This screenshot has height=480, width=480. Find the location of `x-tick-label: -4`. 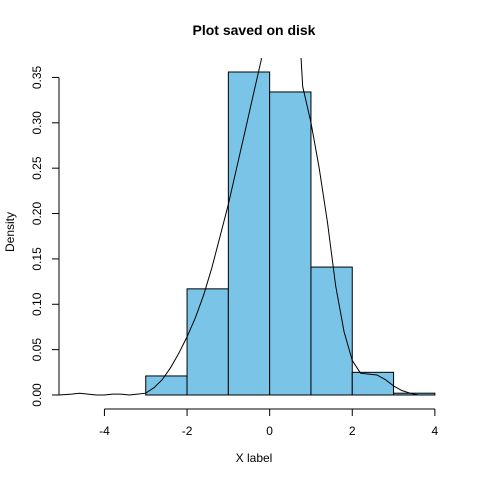

x-tick-label: -4 is located at coordinates (104, 431).